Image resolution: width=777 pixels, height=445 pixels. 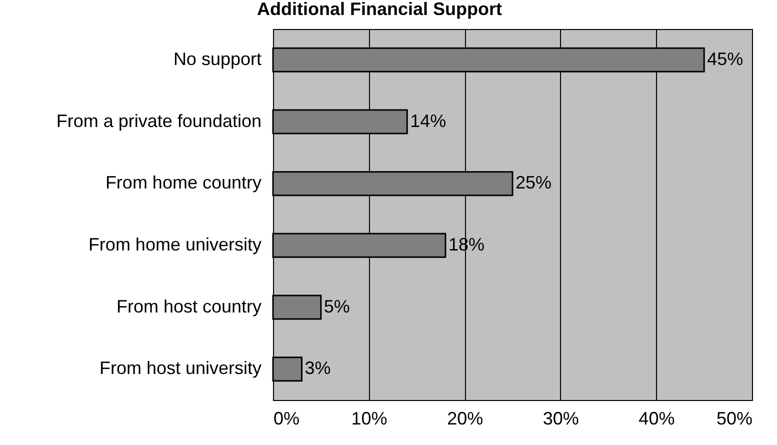 I want to click on x-tick-label: 30%, so click(x=560, y=418).